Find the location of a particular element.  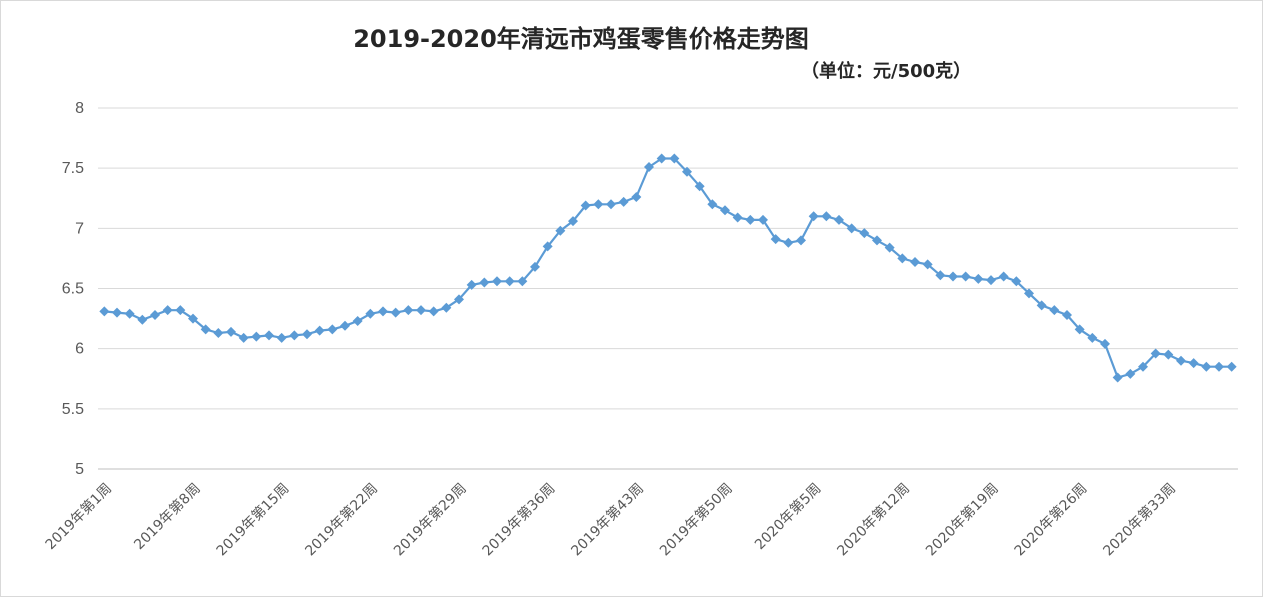

x-tick-label: 2020年第19周 is located at coordinates (962, 520).